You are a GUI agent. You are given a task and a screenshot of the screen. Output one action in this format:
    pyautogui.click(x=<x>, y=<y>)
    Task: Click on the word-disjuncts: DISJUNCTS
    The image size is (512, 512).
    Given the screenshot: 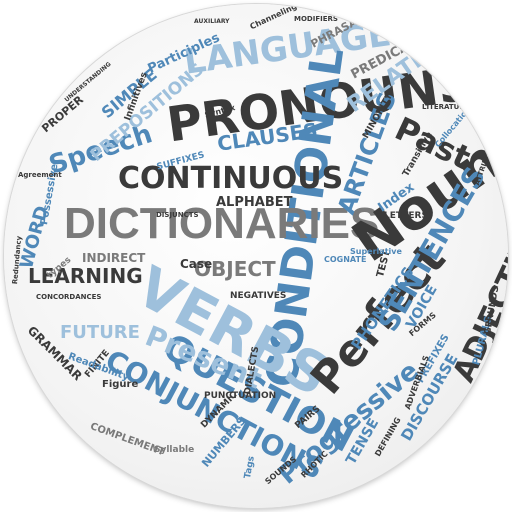 What is the action you would take?
    pyautogui.click(x=177, y=215)
    